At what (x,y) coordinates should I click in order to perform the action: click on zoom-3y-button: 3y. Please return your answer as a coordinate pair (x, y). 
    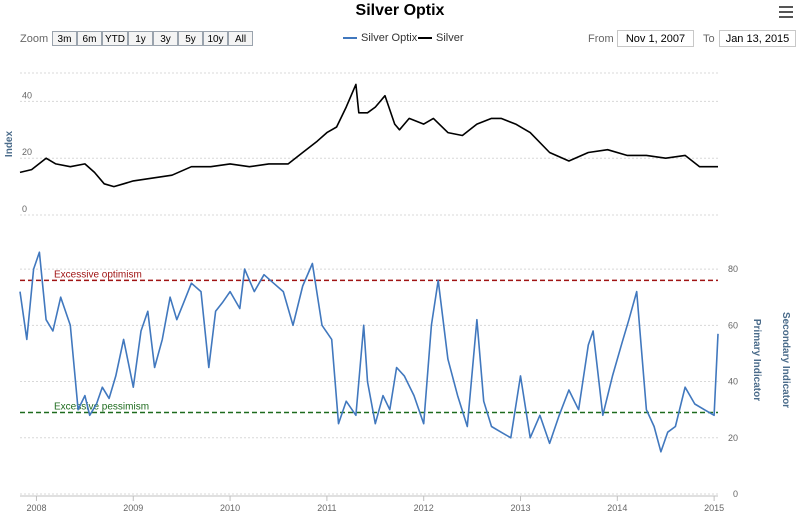
    Looking at the image, I should click on (165, 38).